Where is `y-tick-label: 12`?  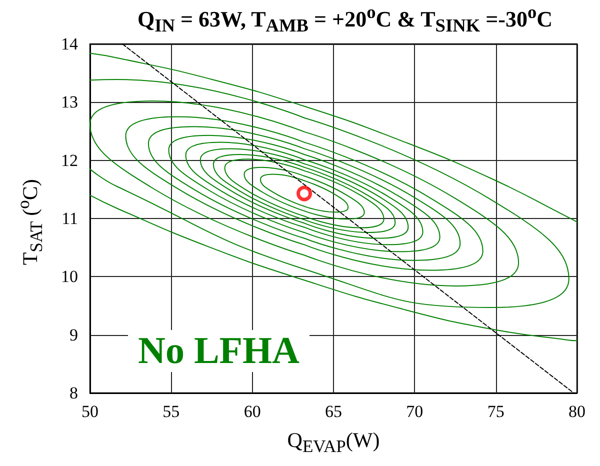 y-tick-label: 12 is located at coordinates (69, 160).